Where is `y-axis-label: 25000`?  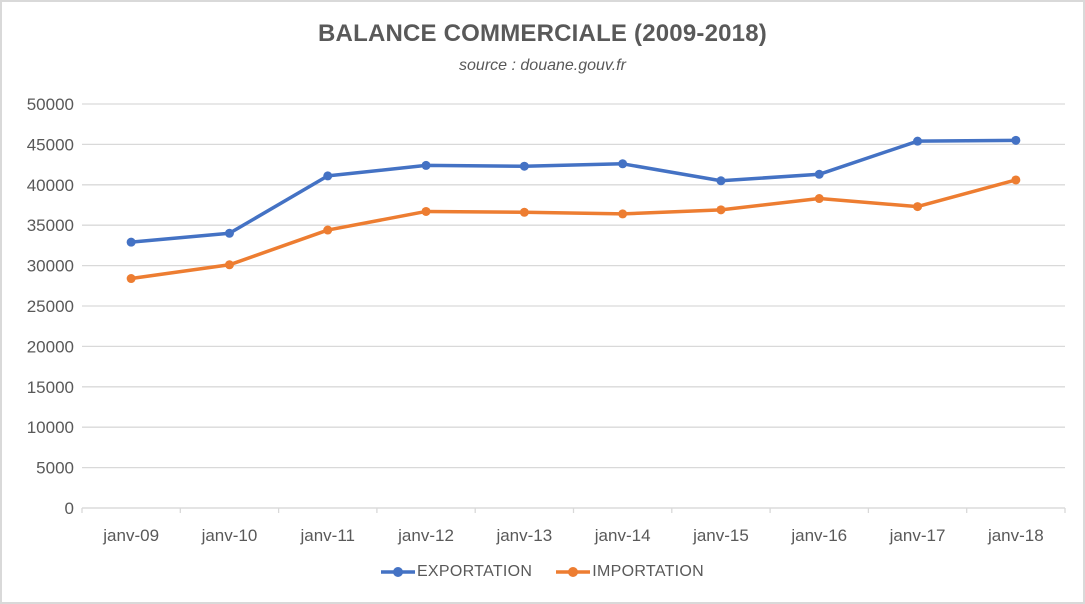
y-axis-label: 25000 is located at coordinates (50, 306).